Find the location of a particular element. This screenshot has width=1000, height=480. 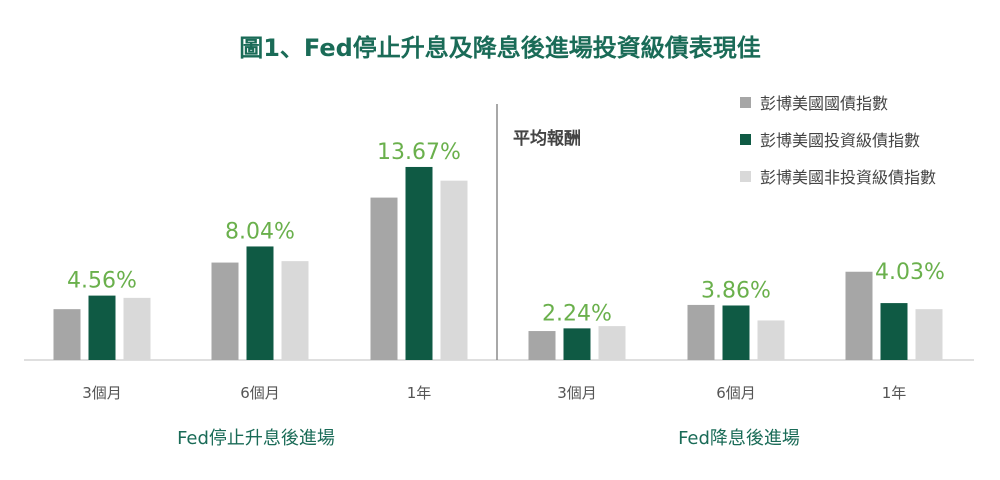

legend-label-ig: 彭博美國投資級債指數 is located at coordinates (840, 140).